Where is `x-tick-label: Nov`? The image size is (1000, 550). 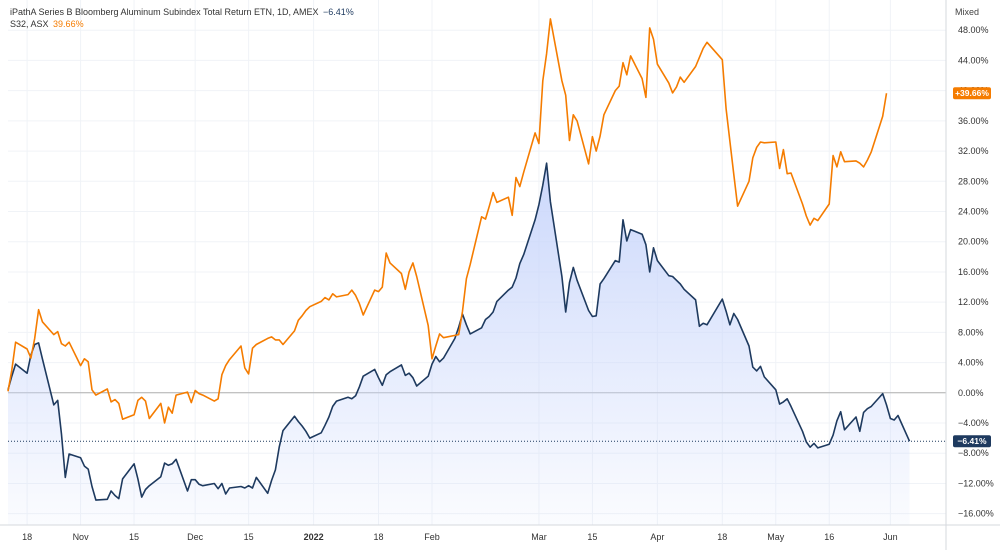
x-tick-label: Nov is located at coordinates (81, 537).